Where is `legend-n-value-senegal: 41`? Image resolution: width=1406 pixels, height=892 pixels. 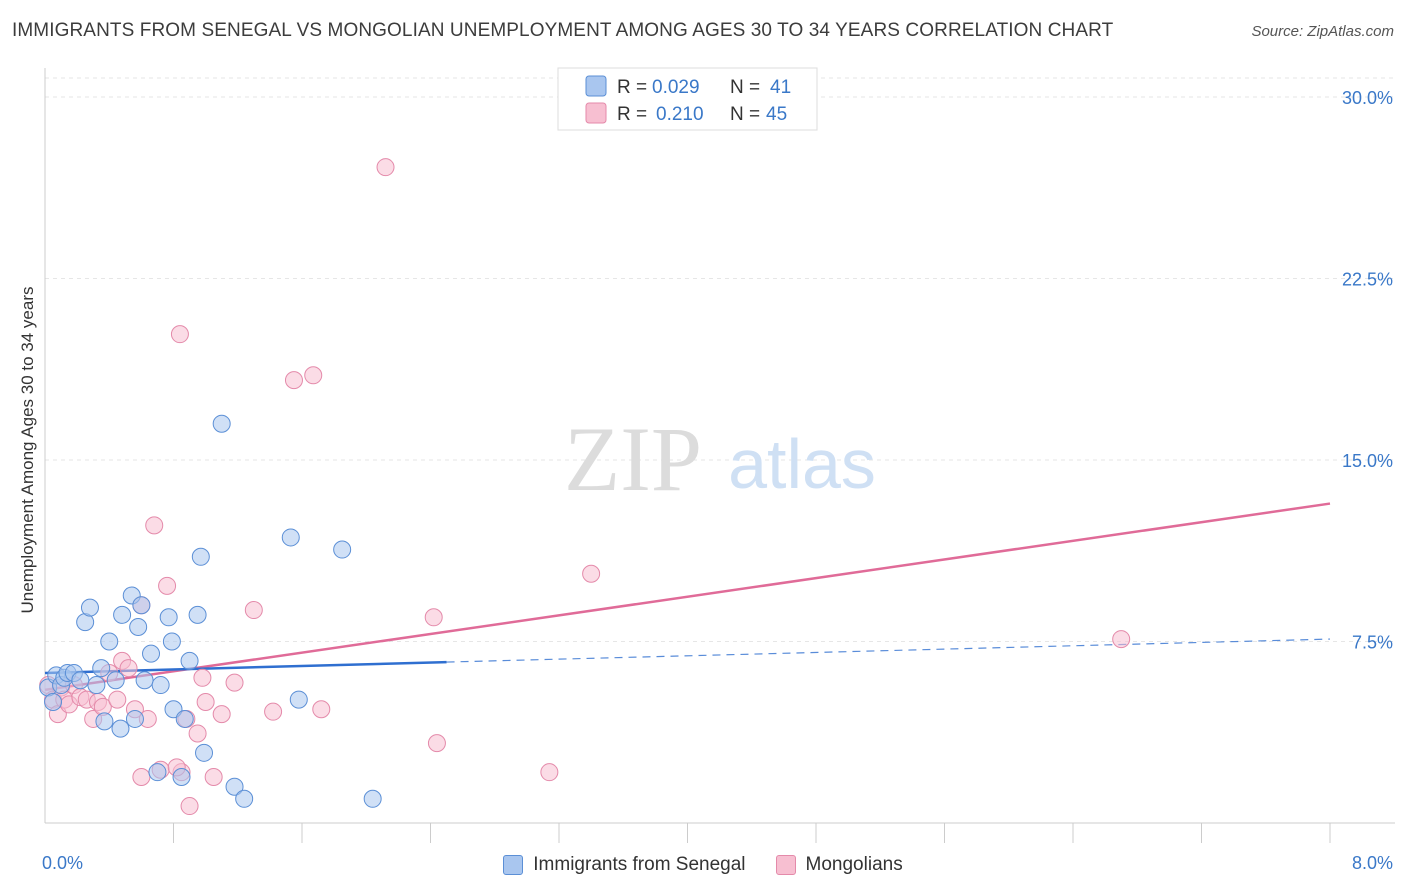 legend-n-value-senegal: 41 is located at coordinates (780, 87).